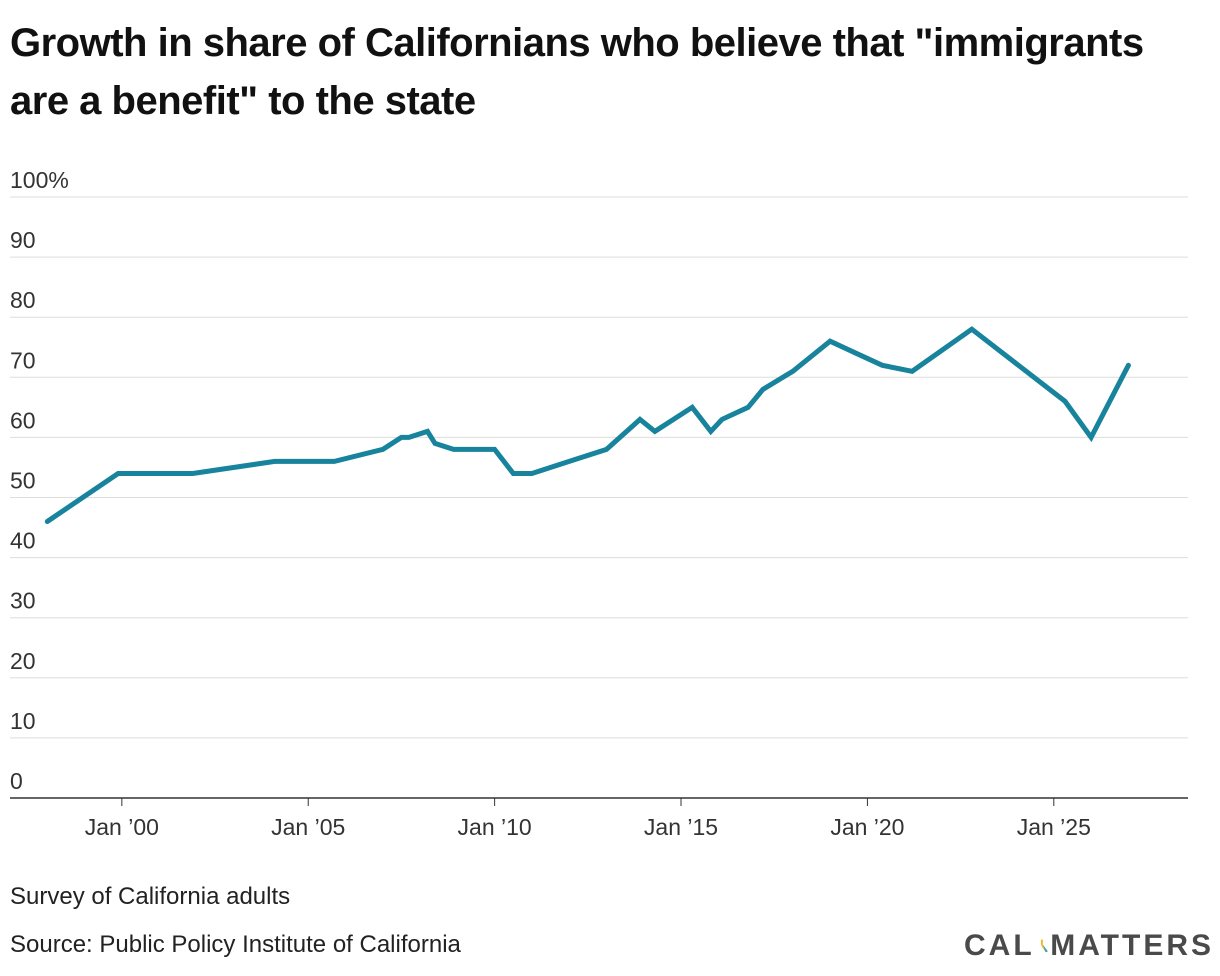  What do you see at coordinates (39, 180) in the screenshot?
I see `y-tick-label: 100%` at bounding box center [39, 180].